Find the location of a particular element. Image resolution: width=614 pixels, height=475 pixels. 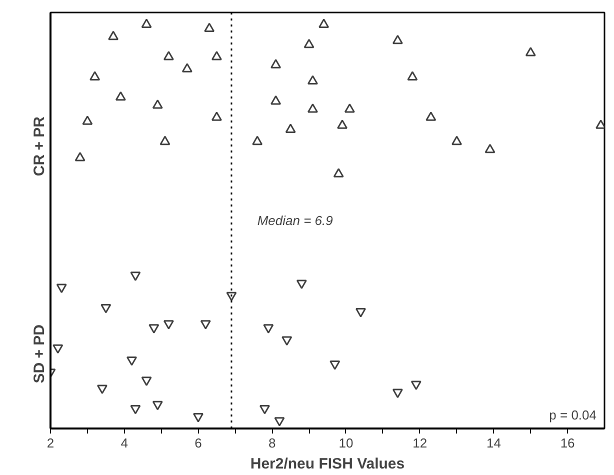

x-tick-label: 16 is located at coordinates (567, 443).